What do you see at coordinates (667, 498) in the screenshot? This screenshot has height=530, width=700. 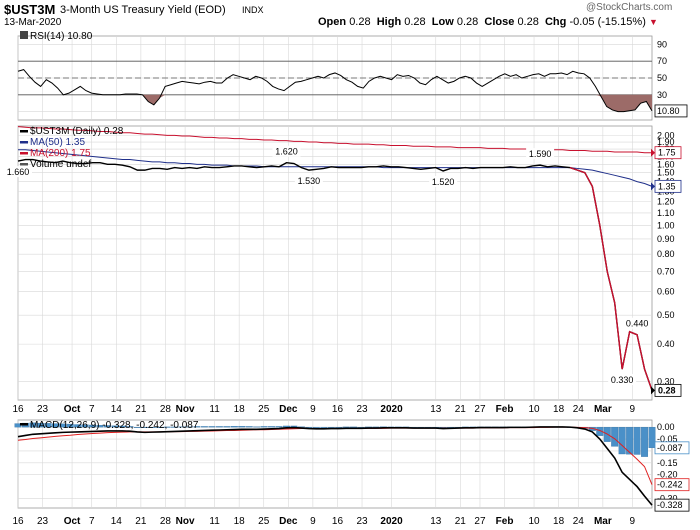 I see `macd-y-tick-label: -0.30` at bounding box center [667, 498].